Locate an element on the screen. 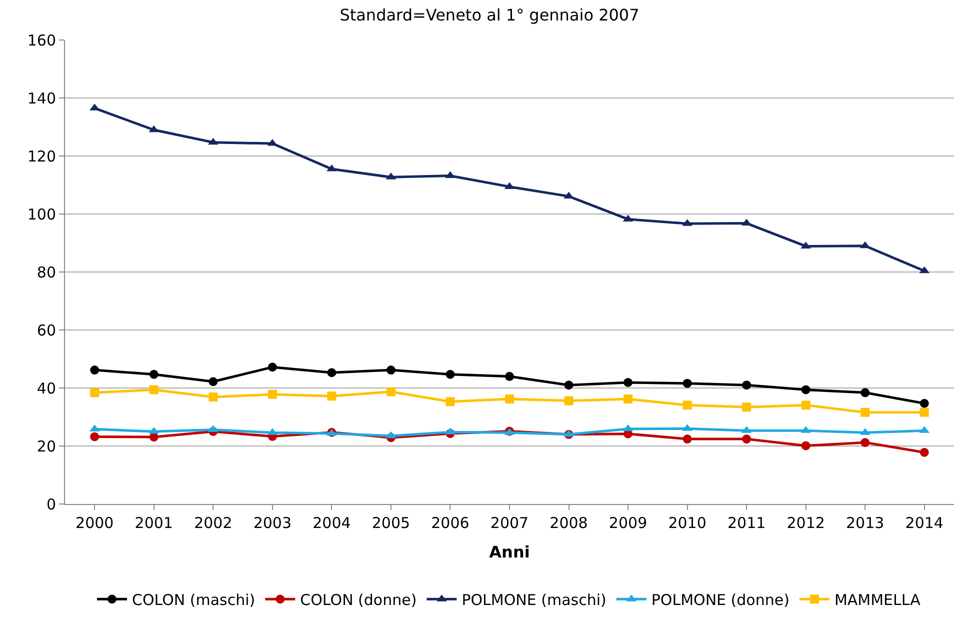 The image size is (979, 628). x-axis-title: Anni is located at coordinates (509, 552).